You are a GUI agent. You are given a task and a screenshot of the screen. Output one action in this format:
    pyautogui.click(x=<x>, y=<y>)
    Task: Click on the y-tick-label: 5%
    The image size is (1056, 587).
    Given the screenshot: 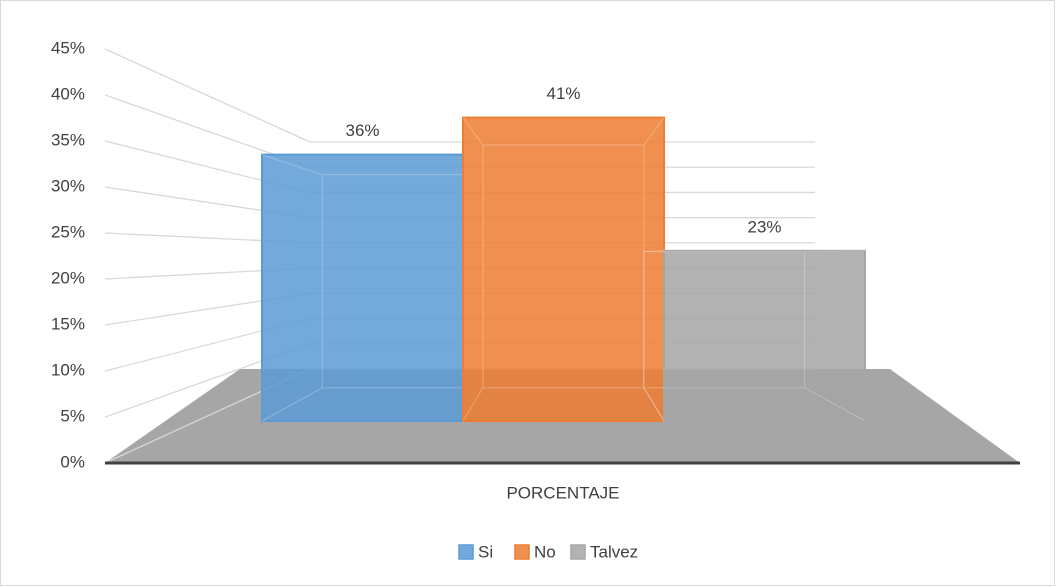 What is the action you would take?
    pyautogui.click(x=72, y=415)
    